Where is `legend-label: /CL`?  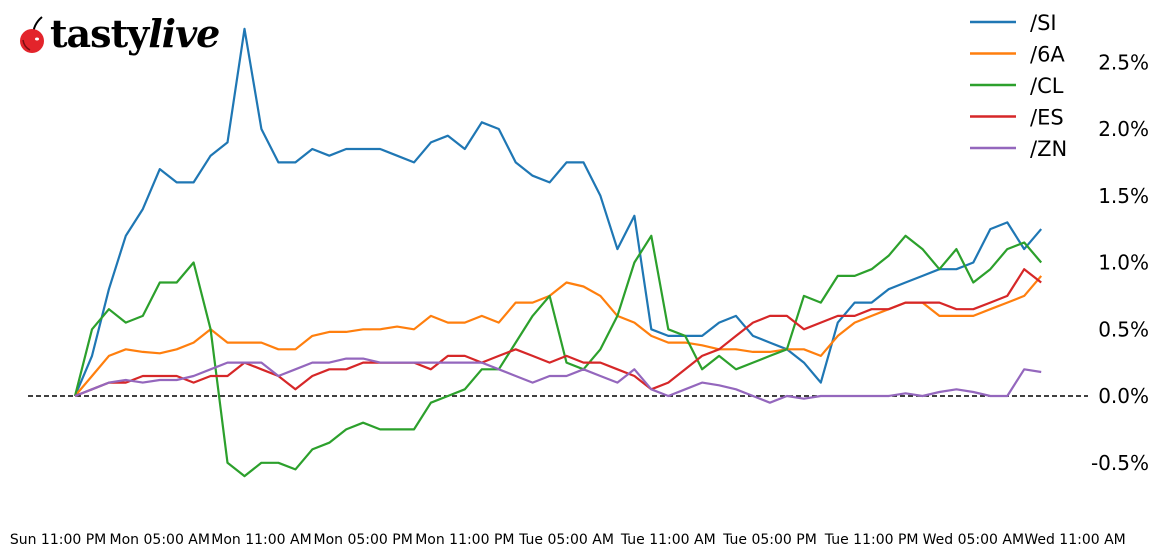 legend-label: /CL is located at coordinates (1047, 86).